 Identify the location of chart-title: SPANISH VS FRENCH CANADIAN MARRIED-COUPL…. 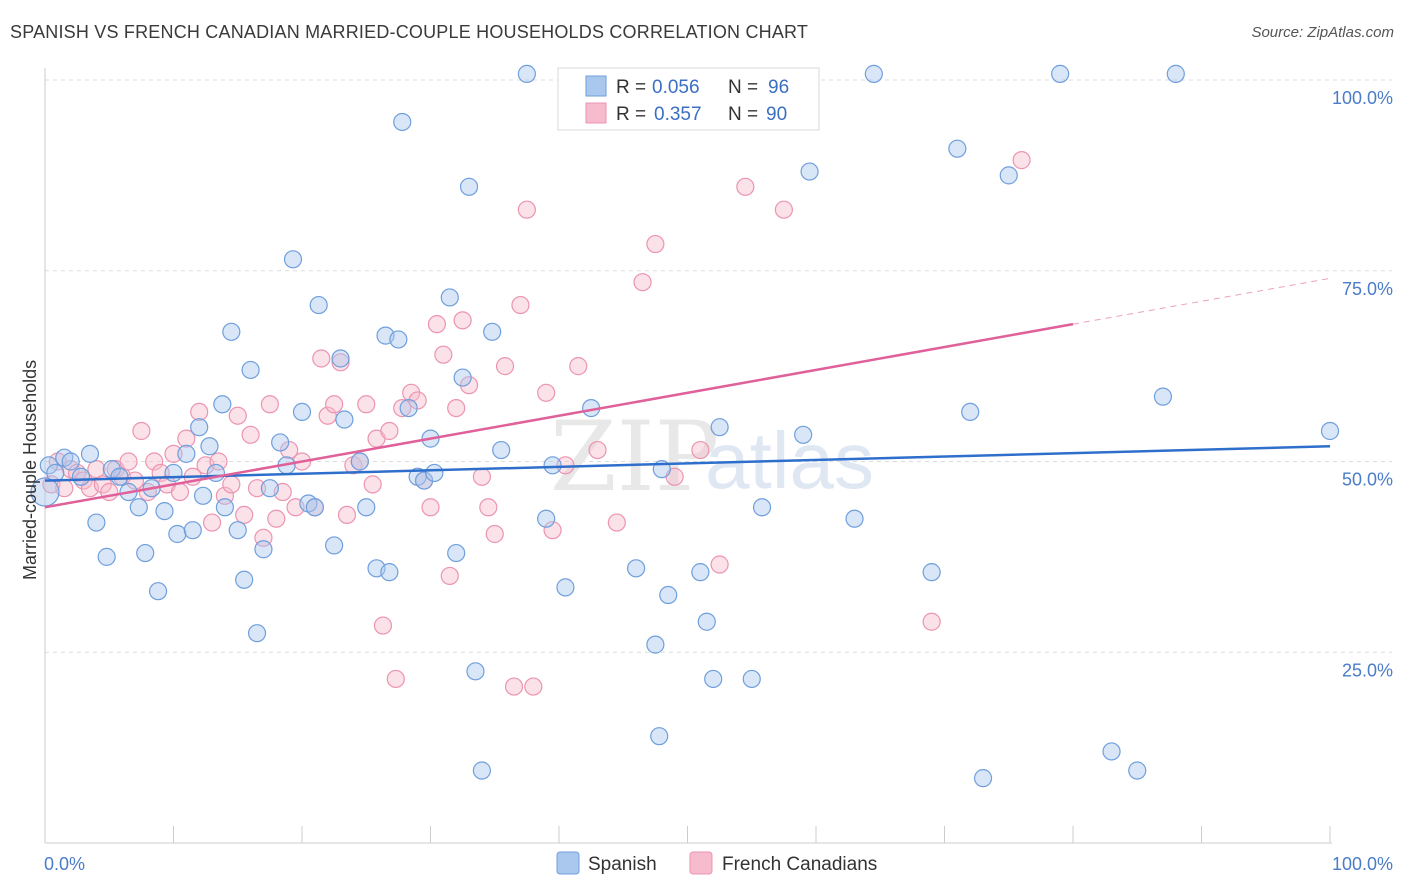
(409, 32).